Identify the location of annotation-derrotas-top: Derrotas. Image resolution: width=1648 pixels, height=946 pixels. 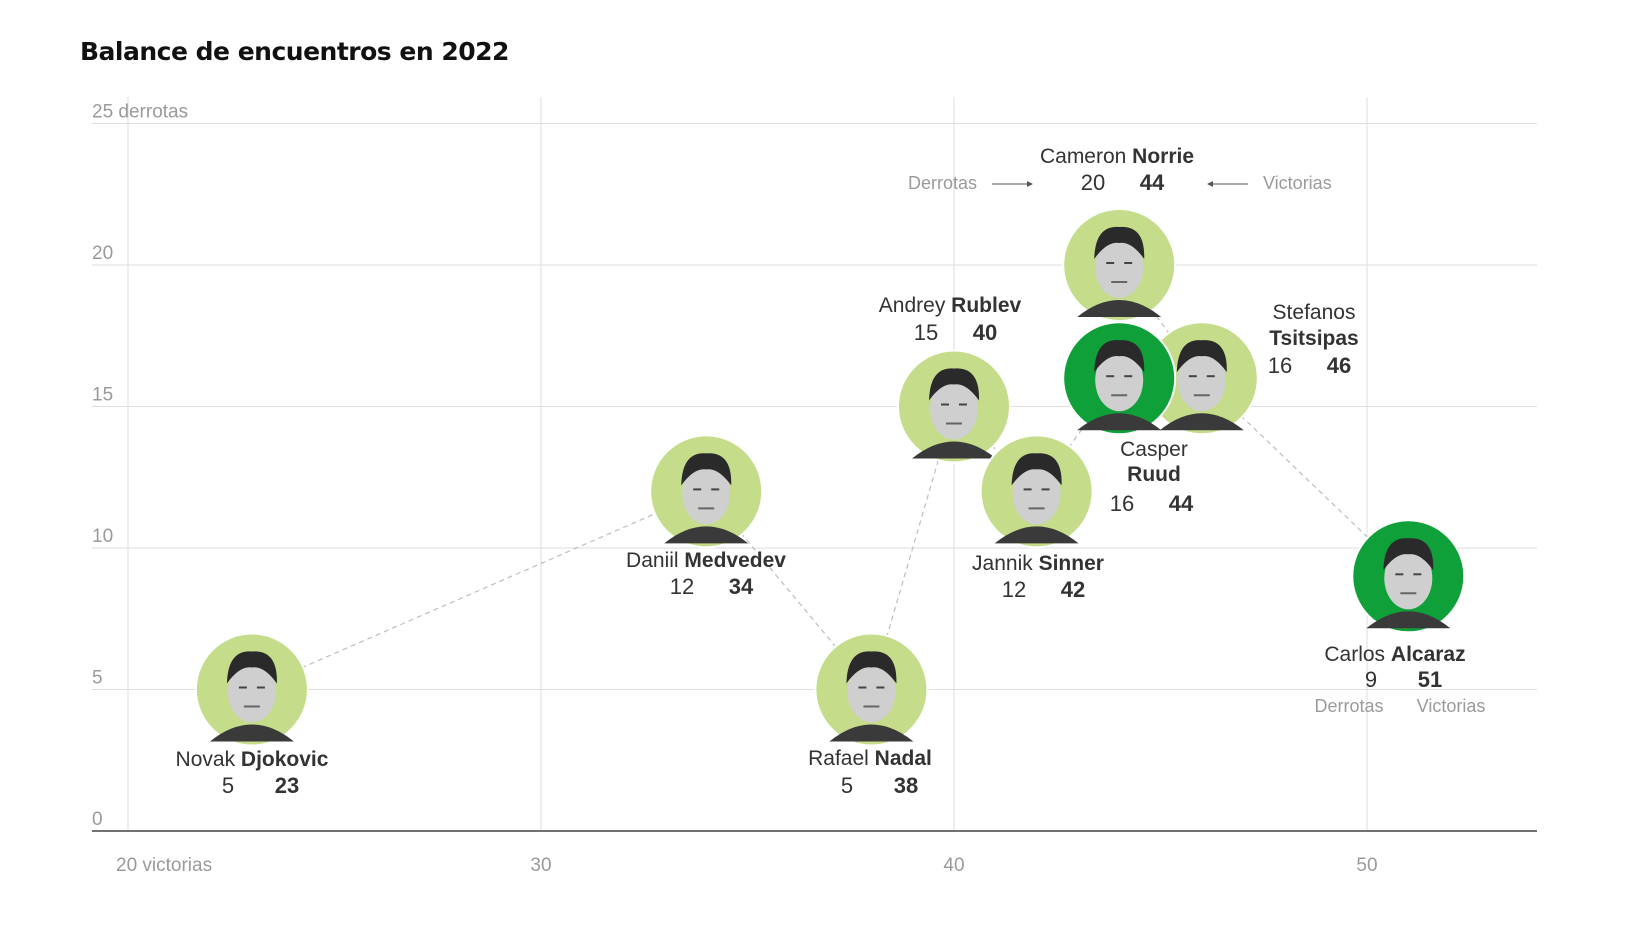
(942, 183).